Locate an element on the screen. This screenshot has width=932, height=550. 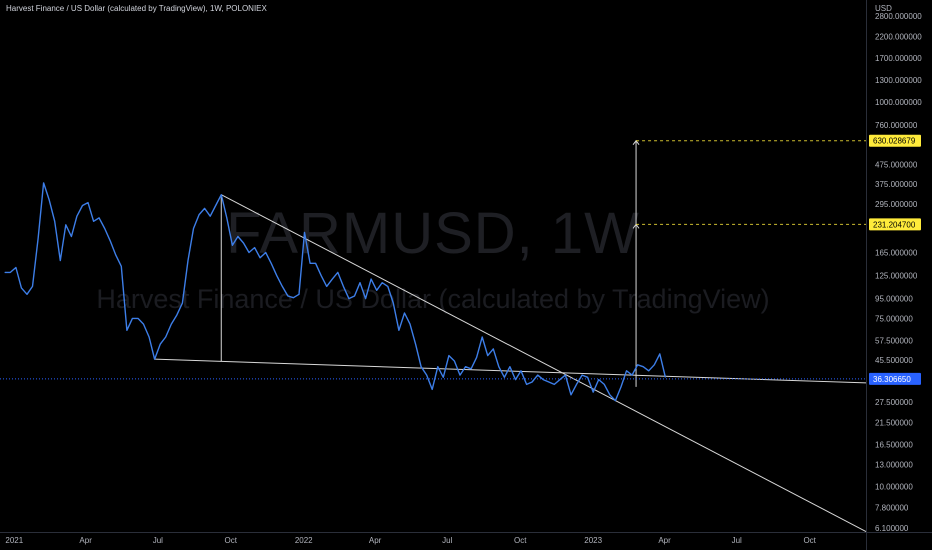
price-level-label: 231.204700 is located at coordinates (894, 224).